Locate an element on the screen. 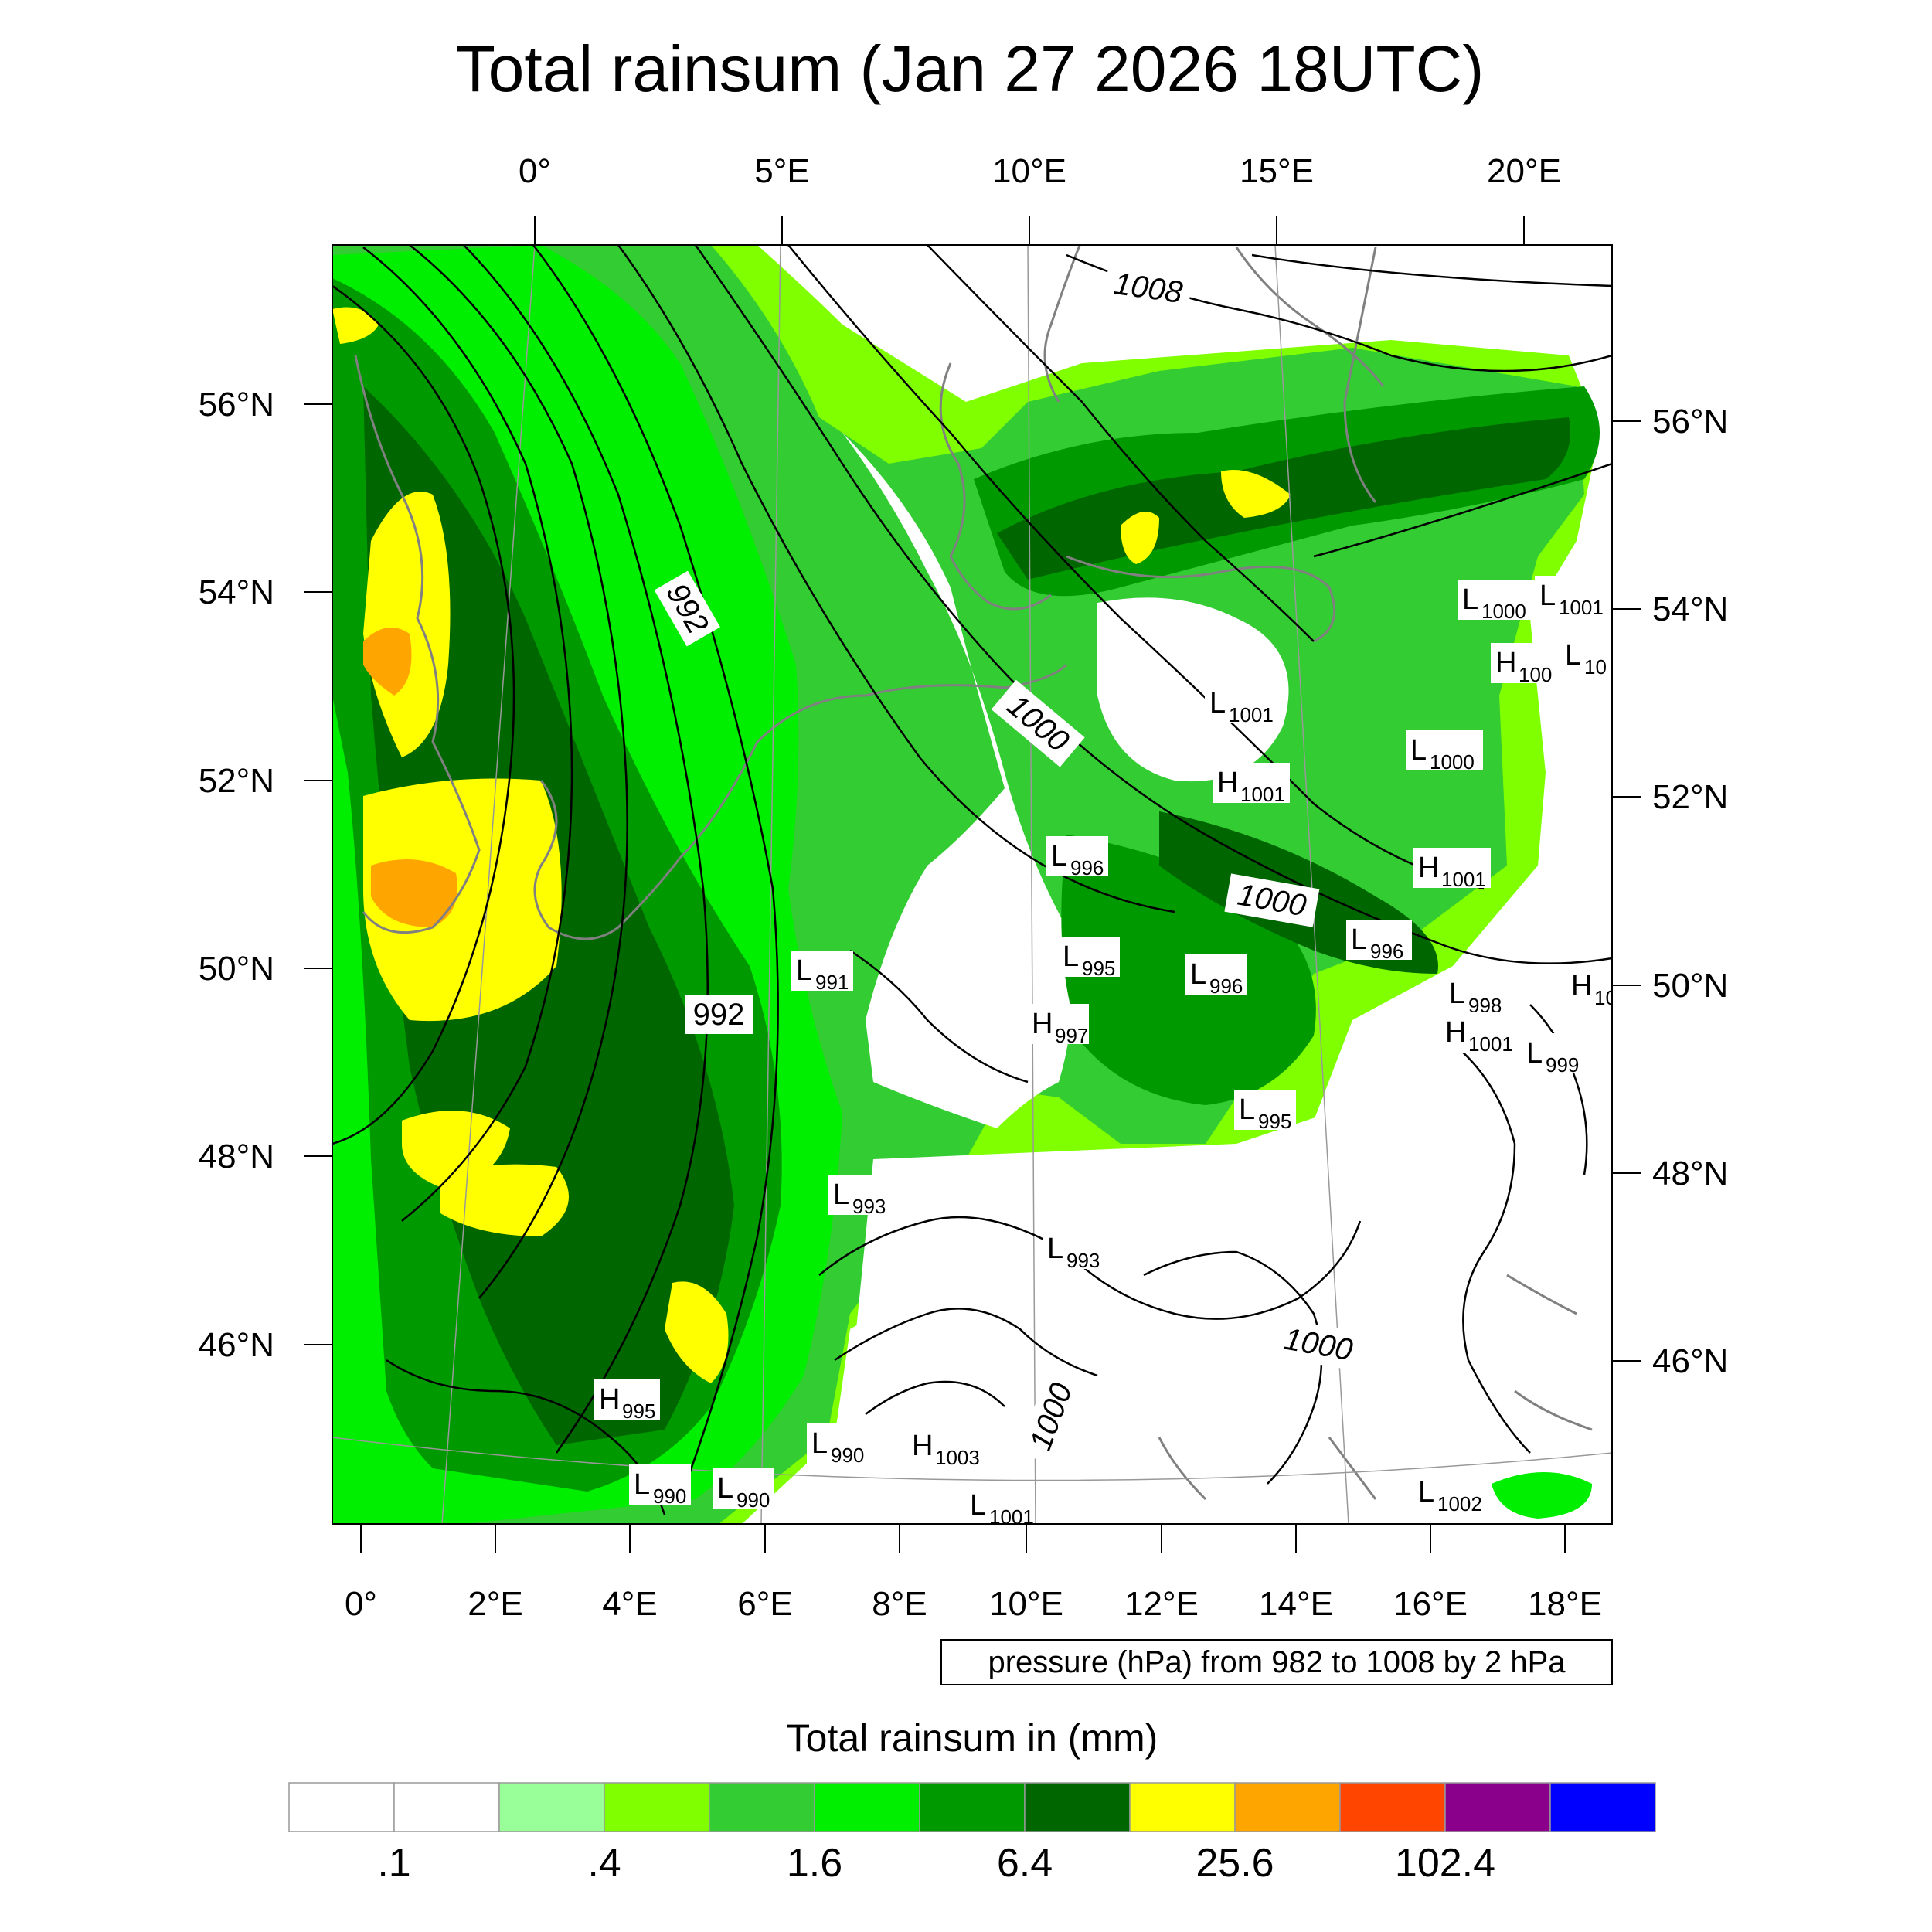 The width and height of the screenshot is (1932, 1932). center-marker: L 1002 is located at coordinates (1450, 1494).